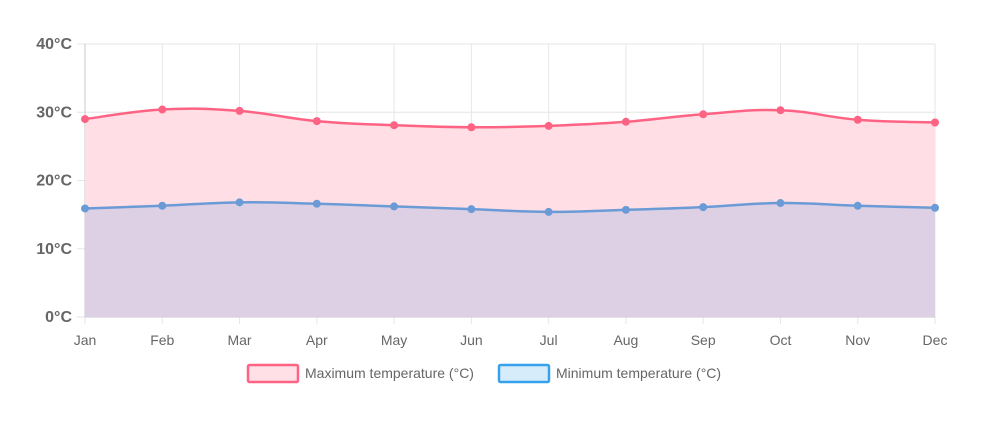 The width and height of the screenshot is (984, 422). Describe the element at coordinates (524, 373) in the screenshot. I see `legend-swatch-min` at that location.